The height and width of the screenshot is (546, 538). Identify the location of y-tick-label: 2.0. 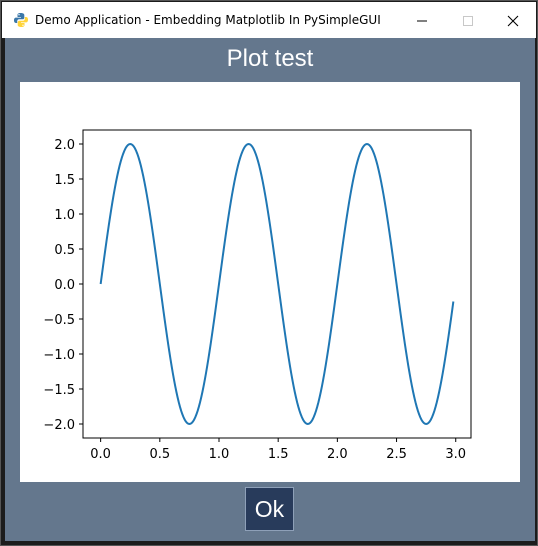
(64, 145).